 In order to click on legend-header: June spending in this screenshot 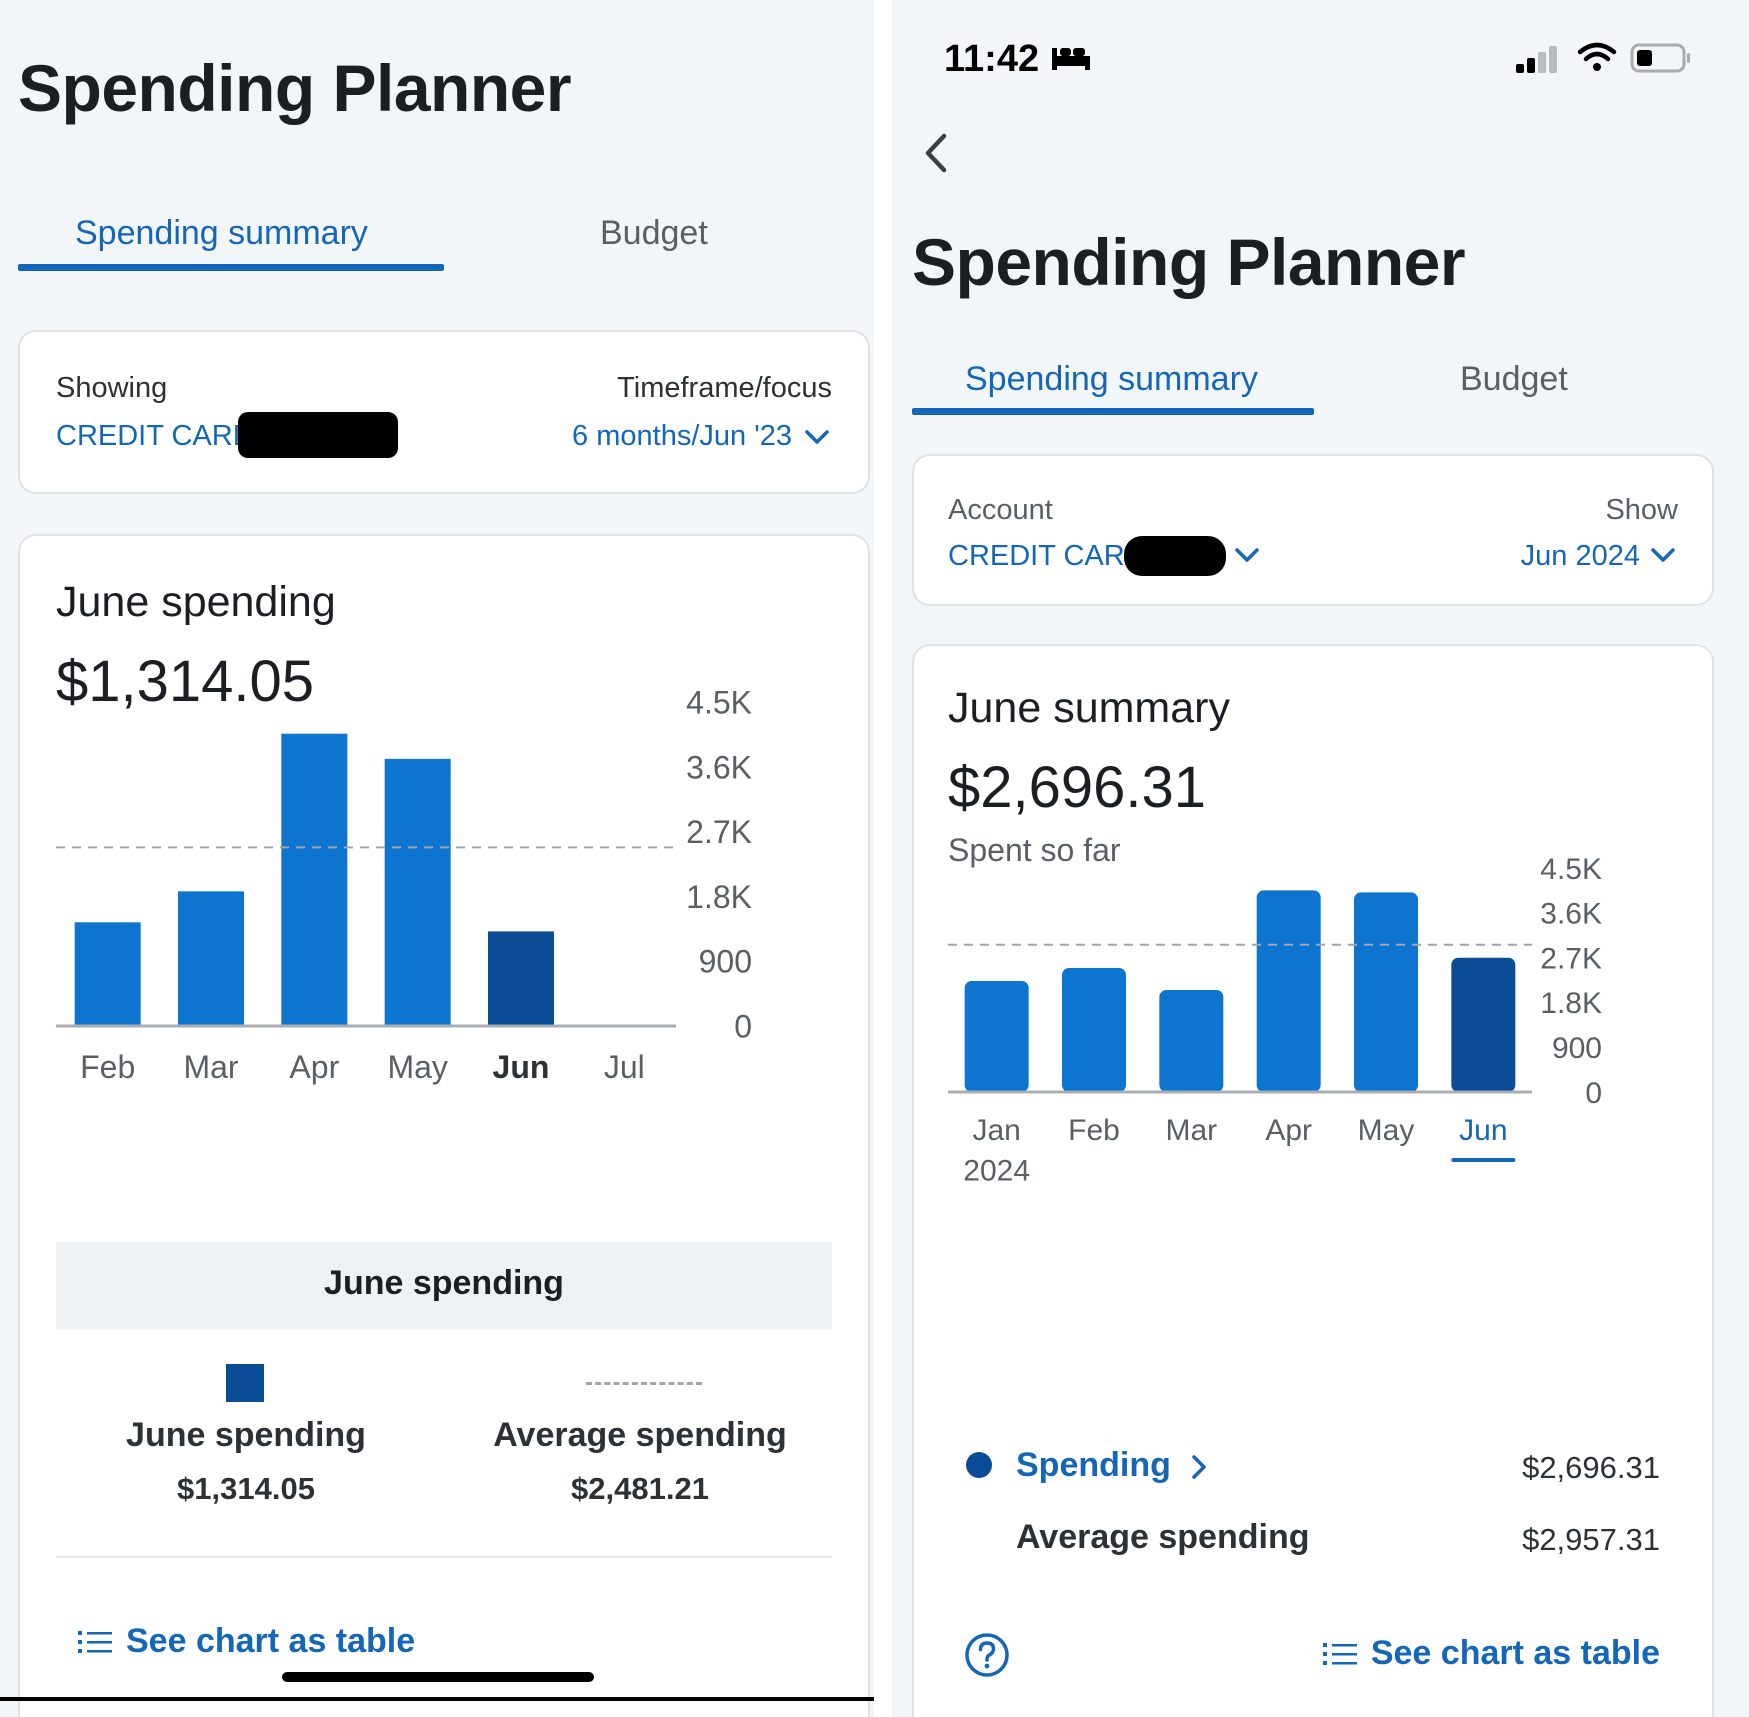, I will do `click(444, 1286)`.